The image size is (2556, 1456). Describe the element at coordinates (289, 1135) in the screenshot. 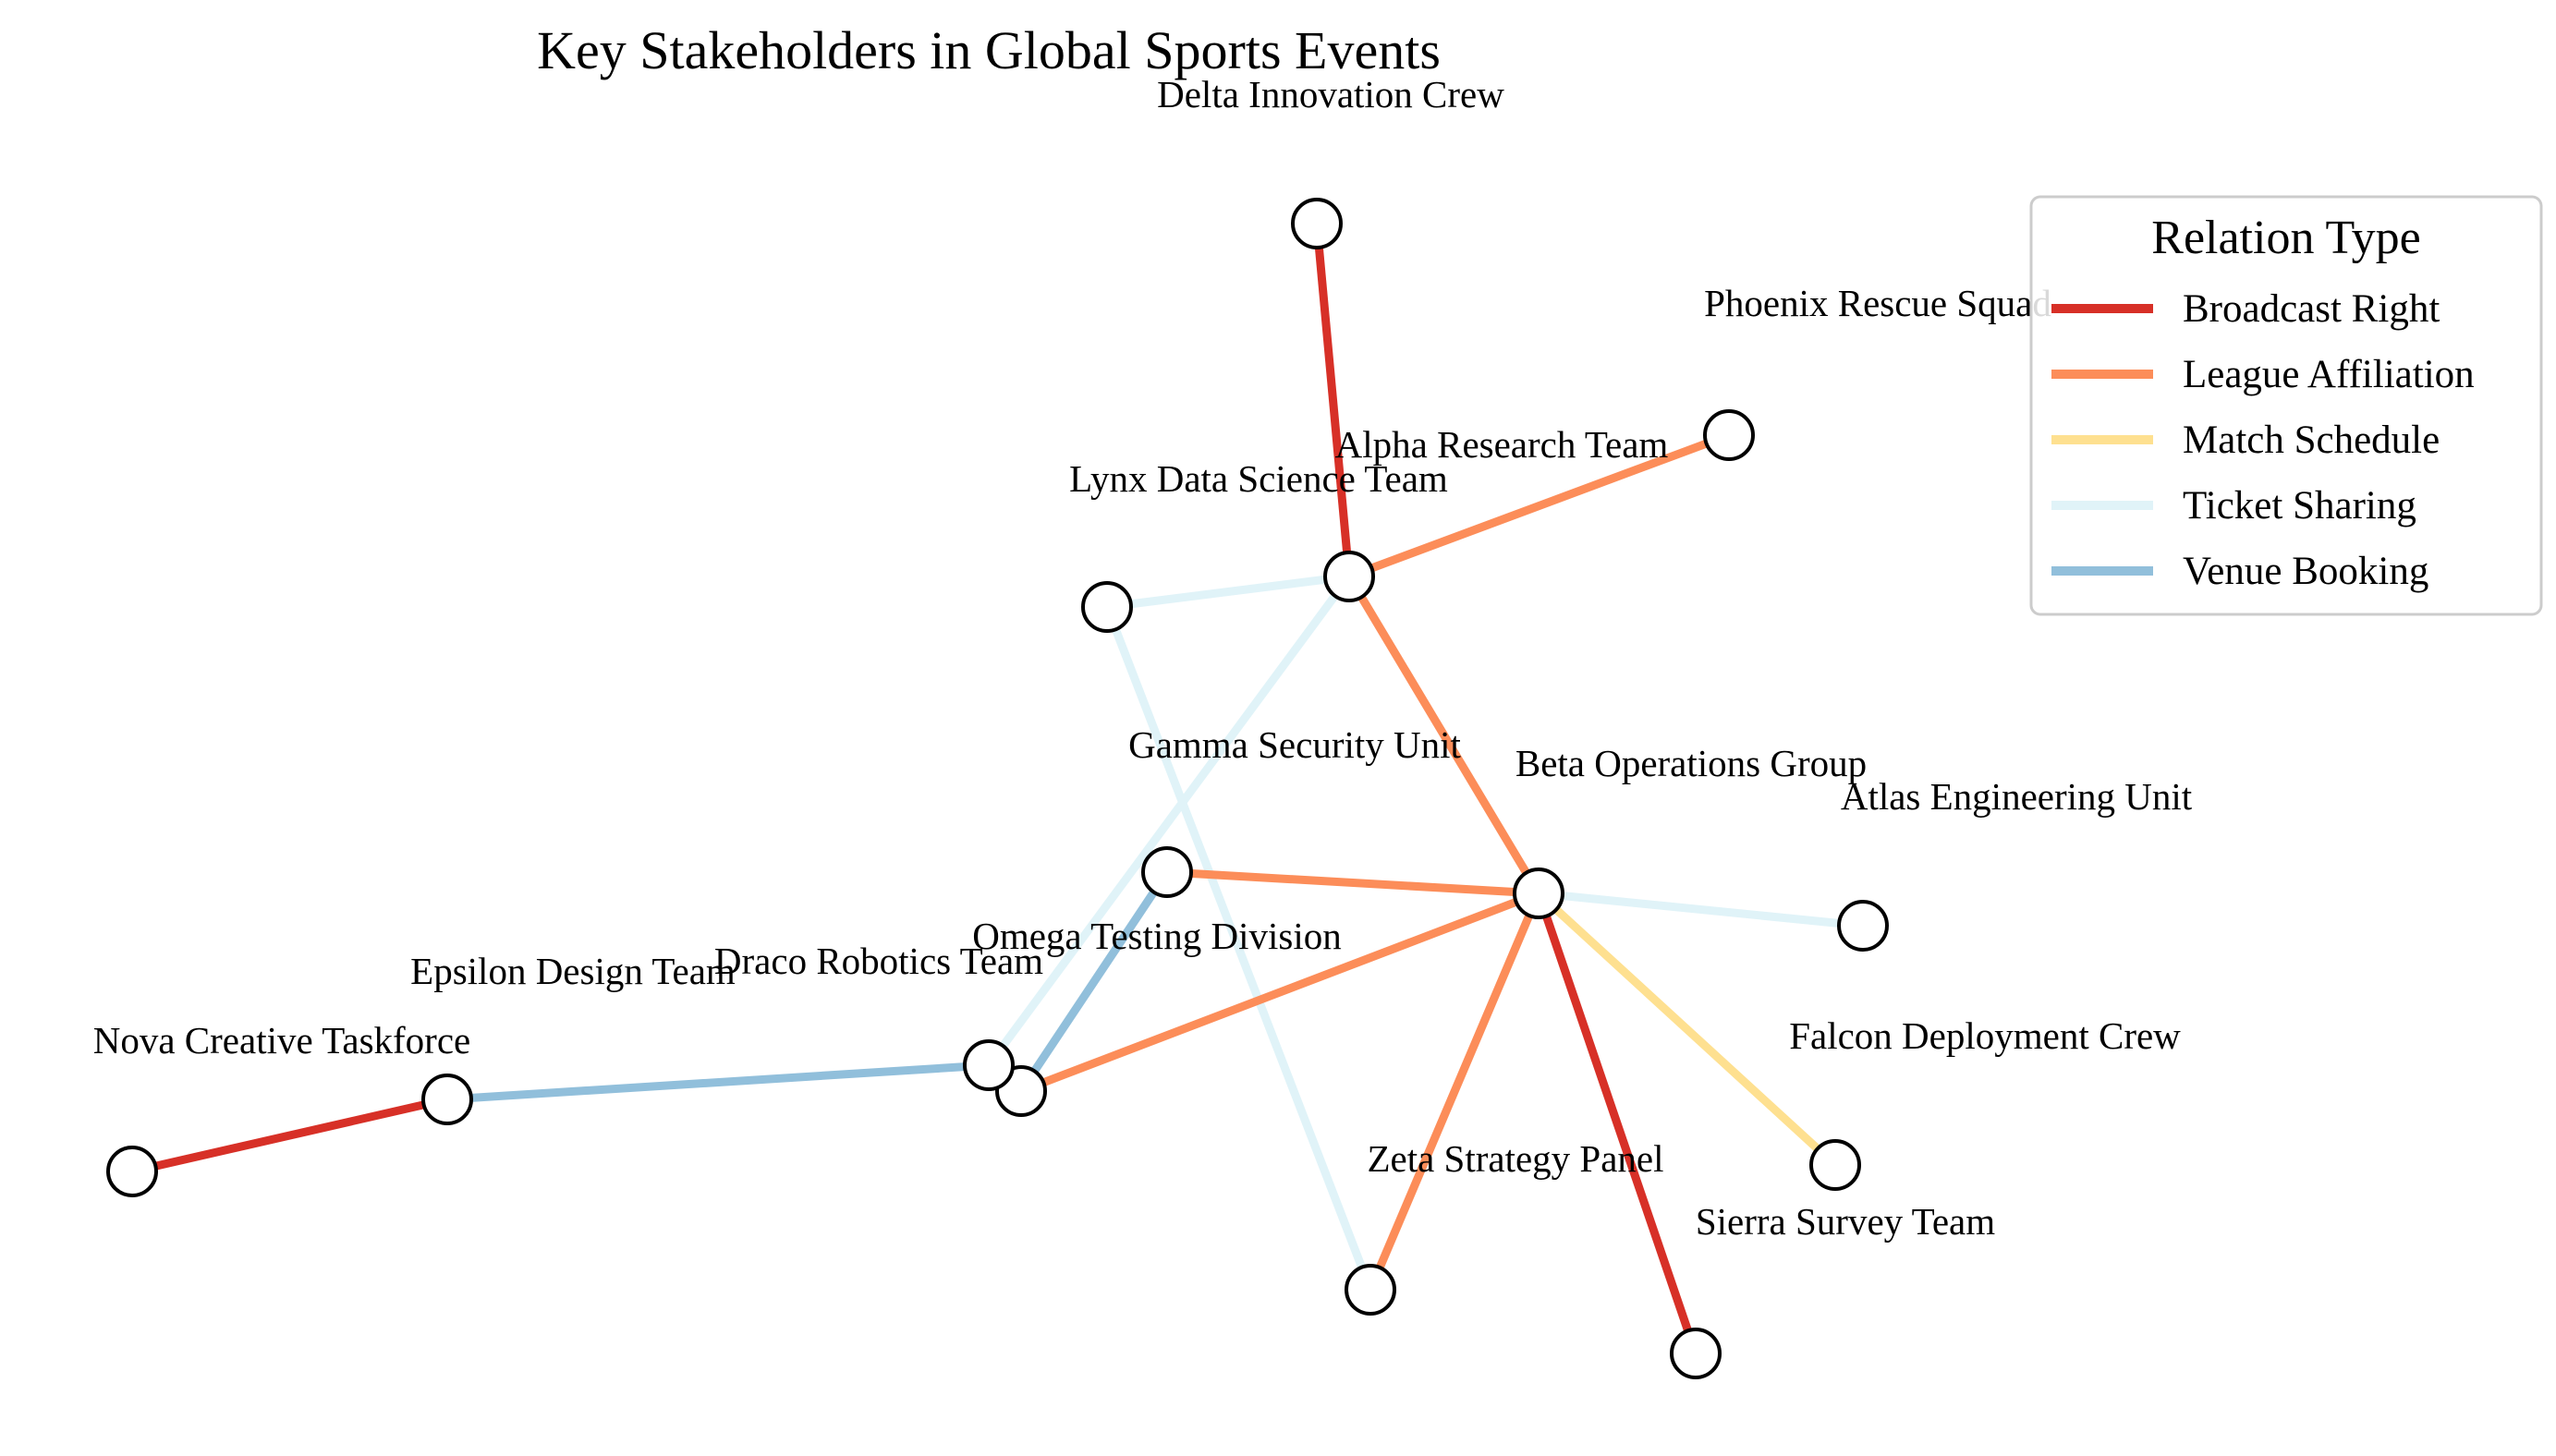

I see `edge-epsilon-nova` at that location.